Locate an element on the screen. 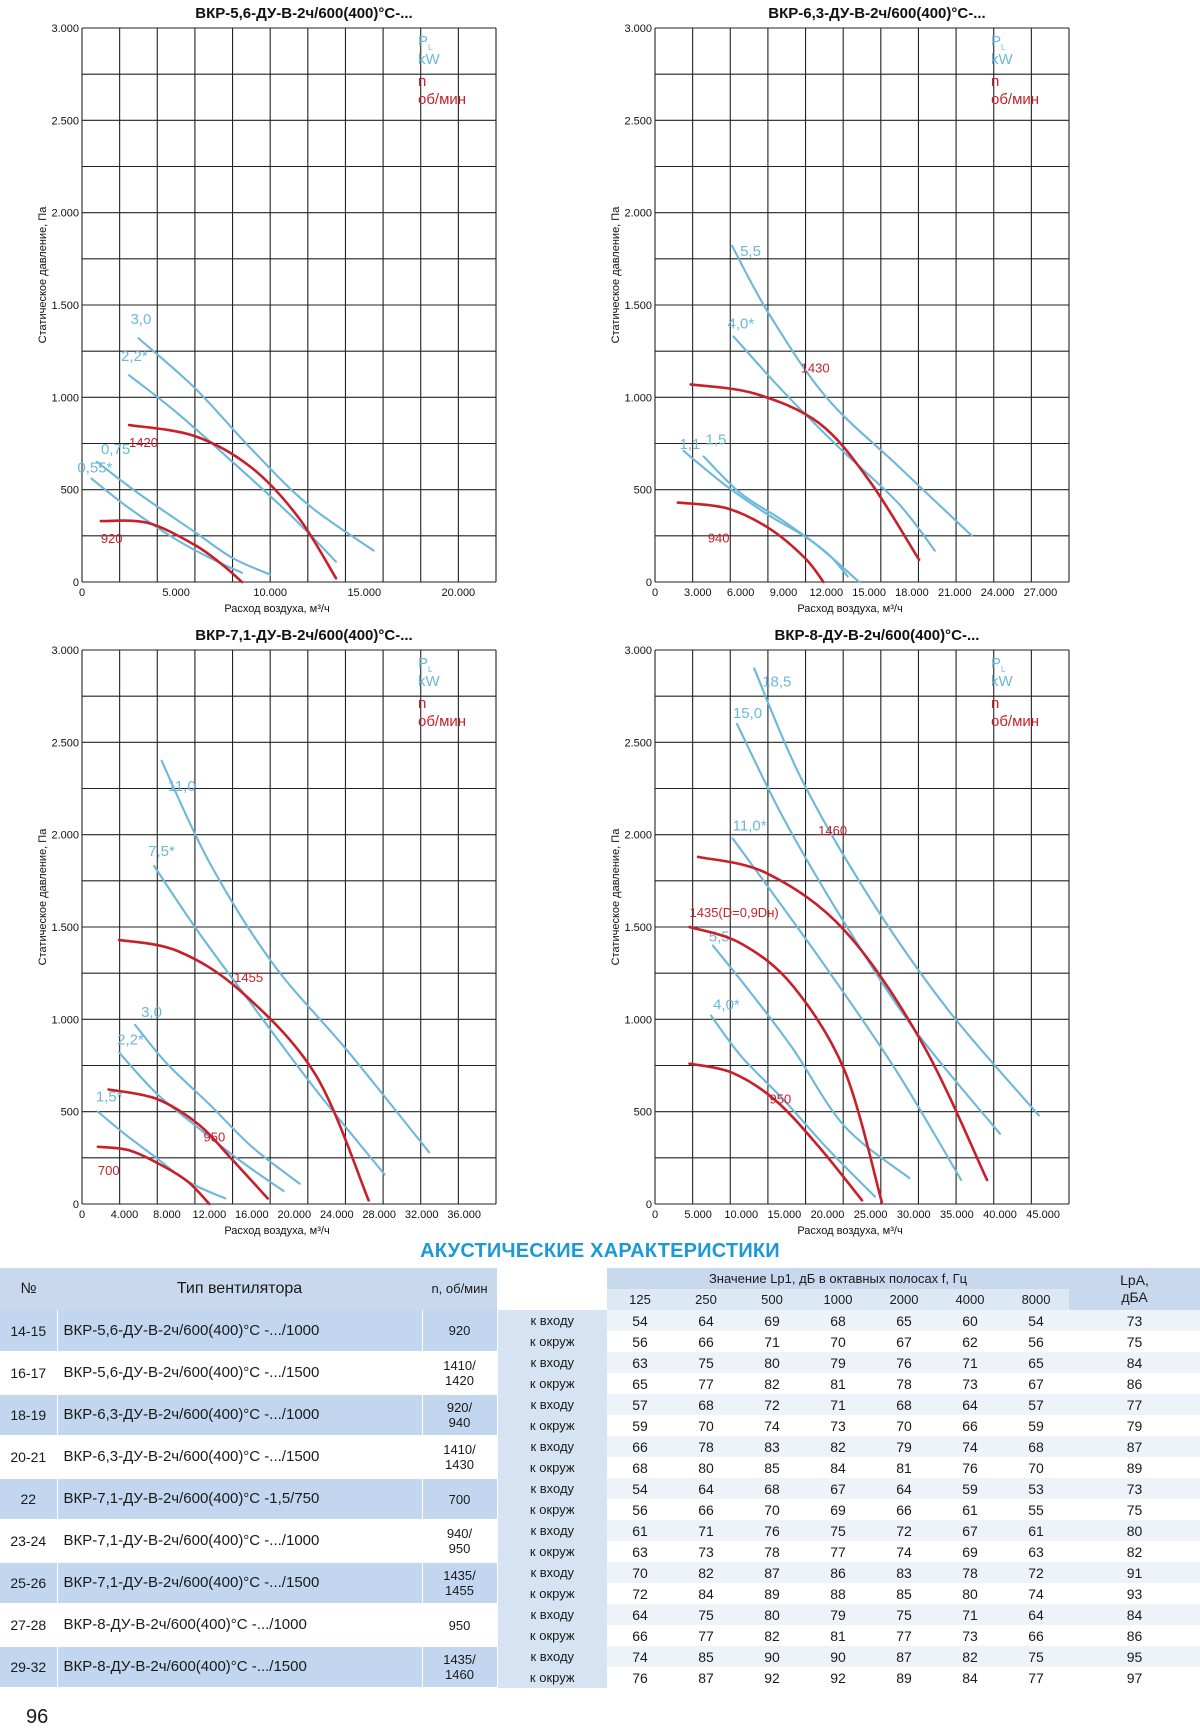 This screenshot has height=1730, width=1200. rpm-curve-label: 700 is located at coordinates (109, 1170).